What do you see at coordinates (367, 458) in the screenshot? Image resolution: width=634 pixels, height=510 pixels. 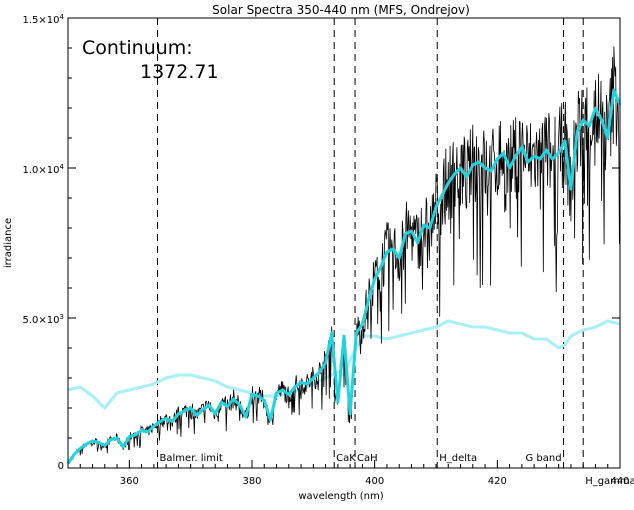 I see `reference-line-label: CaH` at bounding box center [367, 458].